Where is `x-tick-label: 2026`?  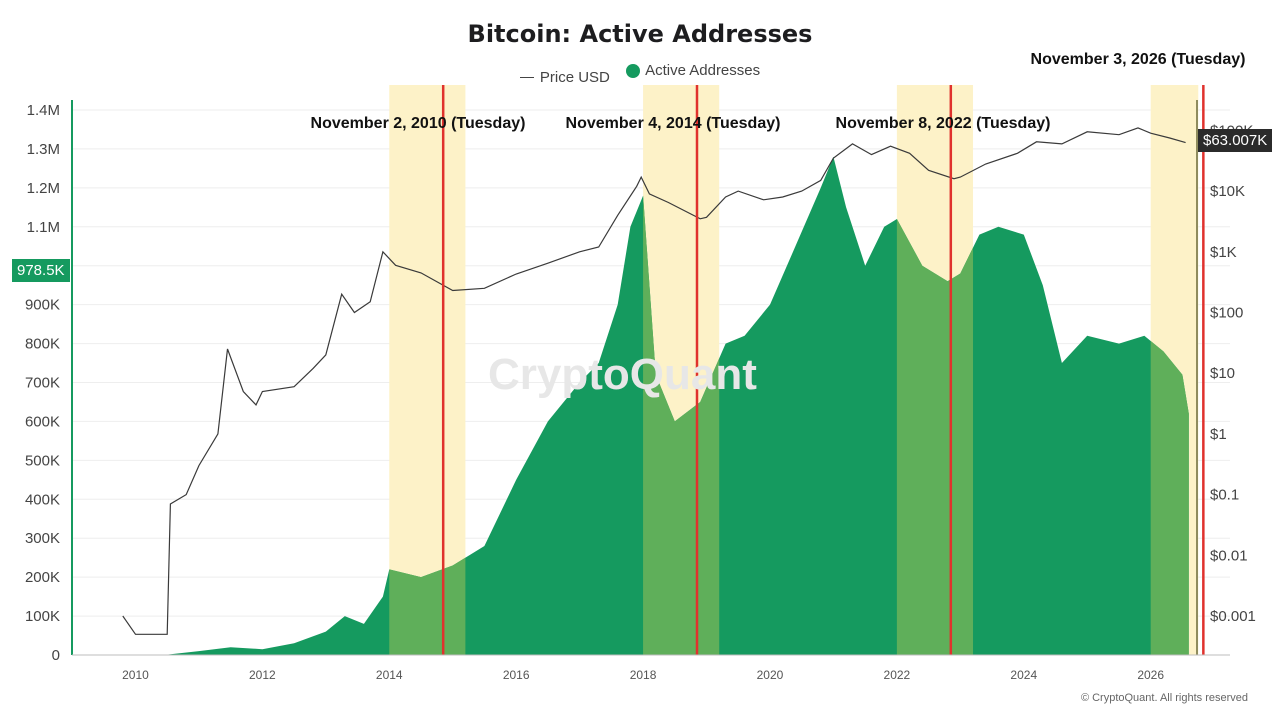 x-tick-label: 2026 is located at coordinates (1150, 675).